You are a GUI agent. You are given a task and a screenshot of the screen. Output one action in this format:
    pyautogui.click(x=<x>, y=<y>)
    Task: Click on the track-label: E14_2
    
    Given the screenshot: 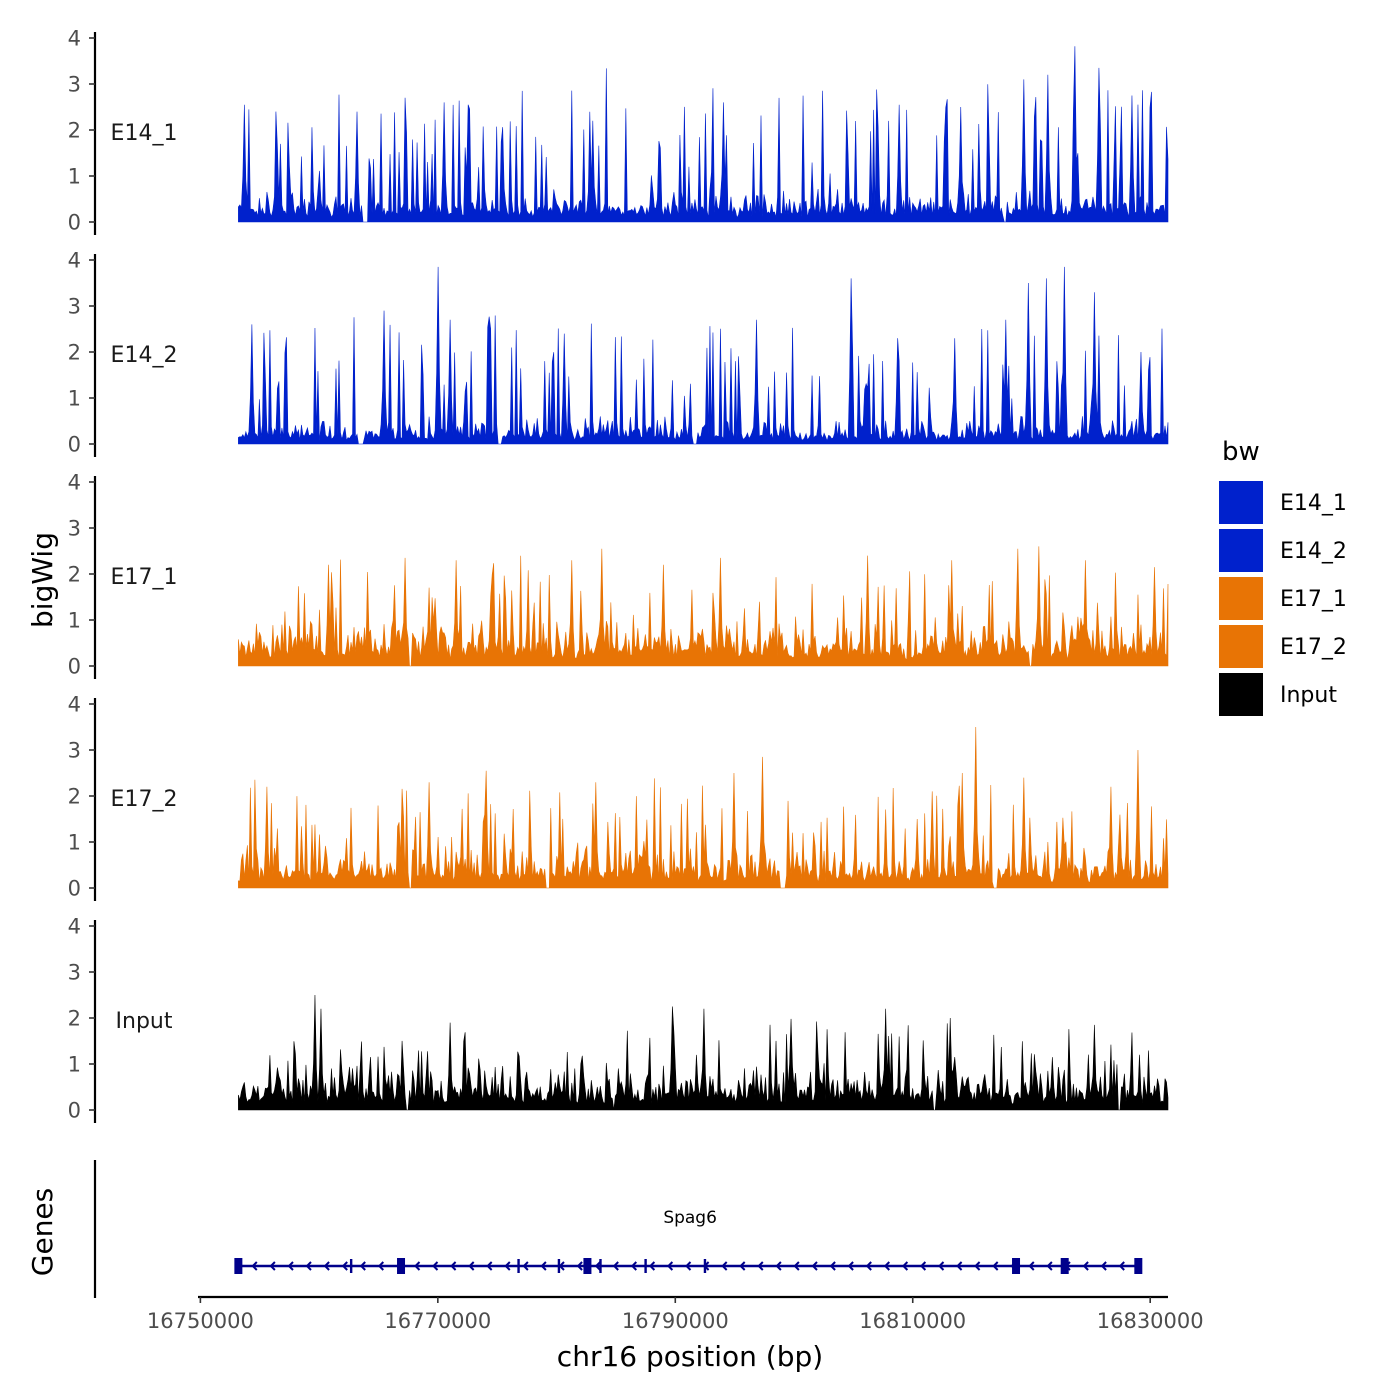 What is the action you would take?
    pyautogui.click(x=144, y=355)
    